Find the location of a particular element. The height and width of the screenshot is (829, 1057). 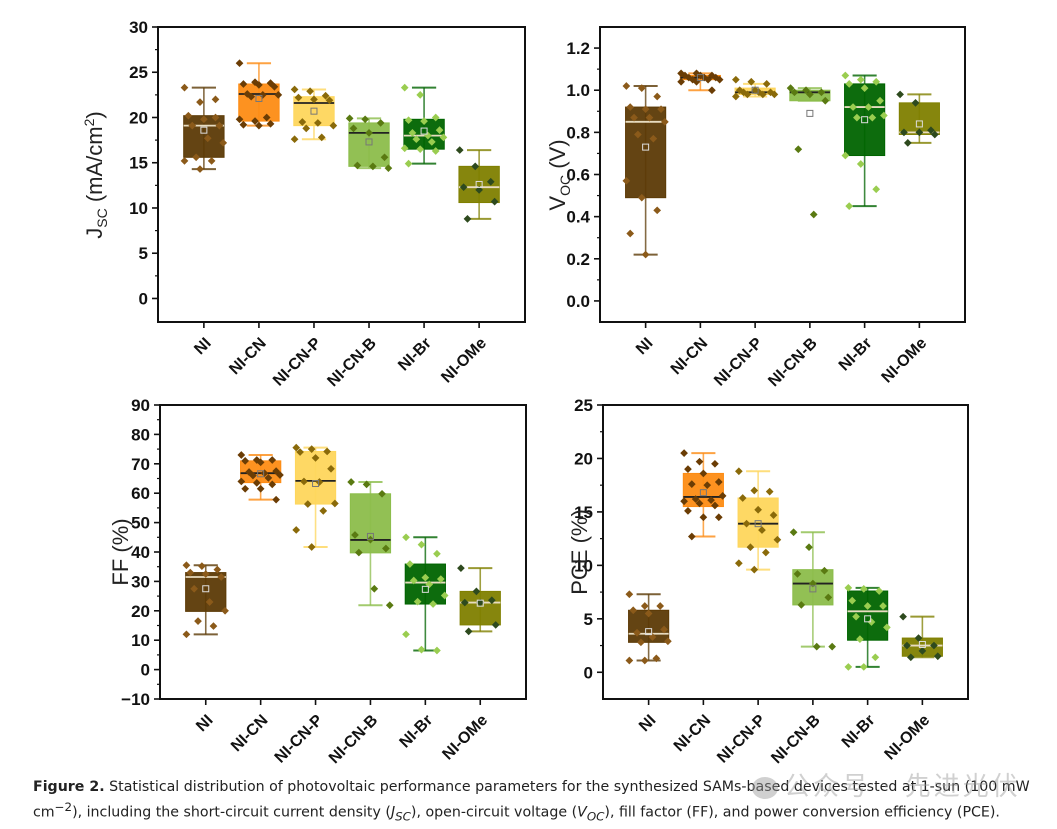

caption-voc-sub: OC is located at coordinates (595, 816).